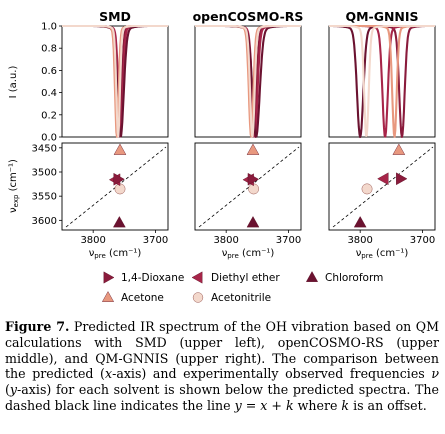  I want to click on y-axis-label: νexp (cm⁻¹), so click(14, 186).